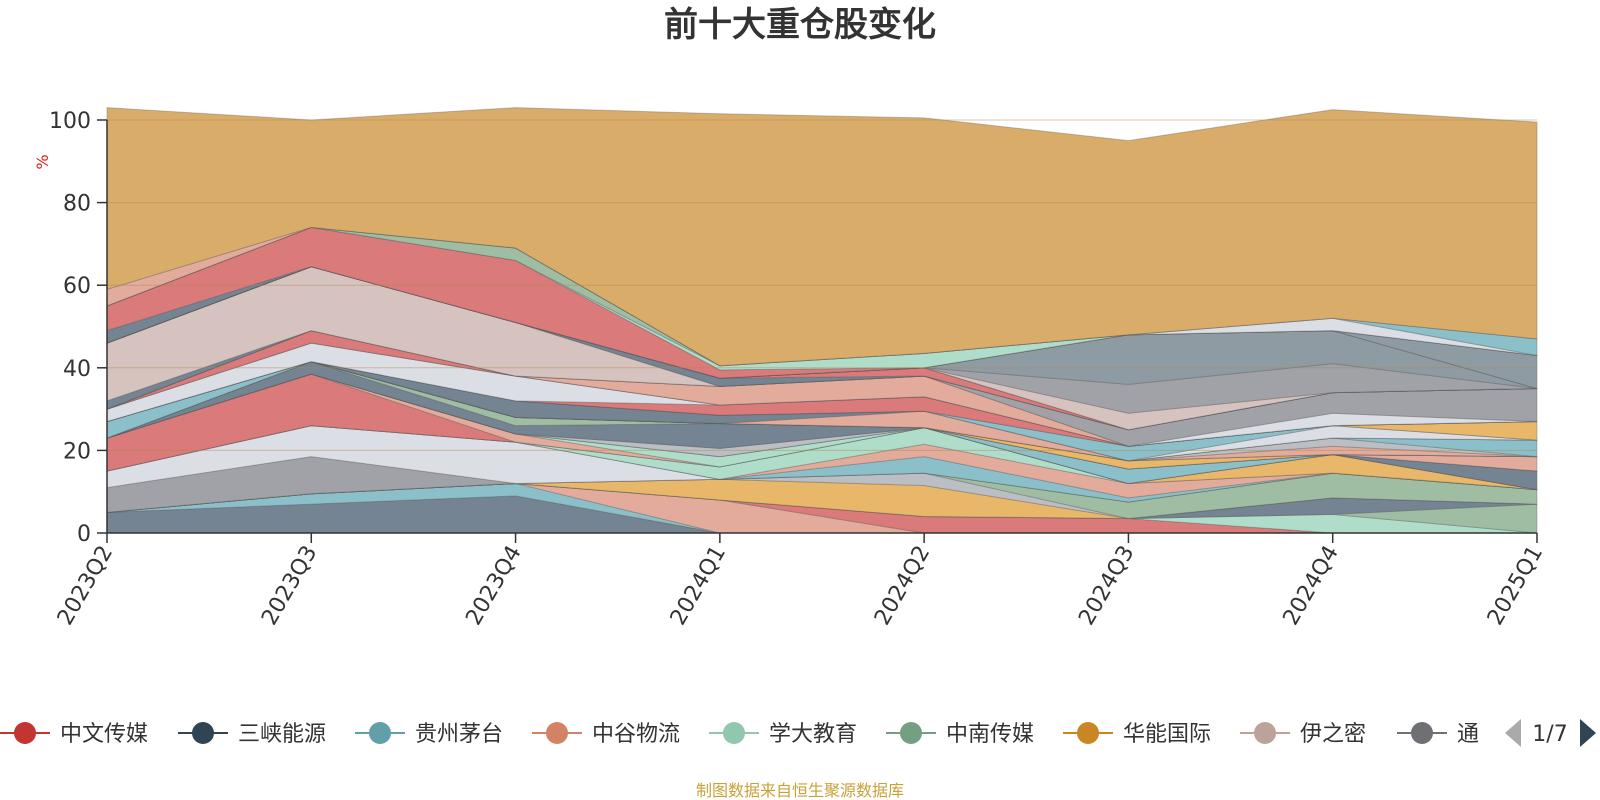 This screenshot has height=800, width=1600. Describe the element at coordinates (70, 121) in the screenshot. I see `y-tick-label: 100` at that location.